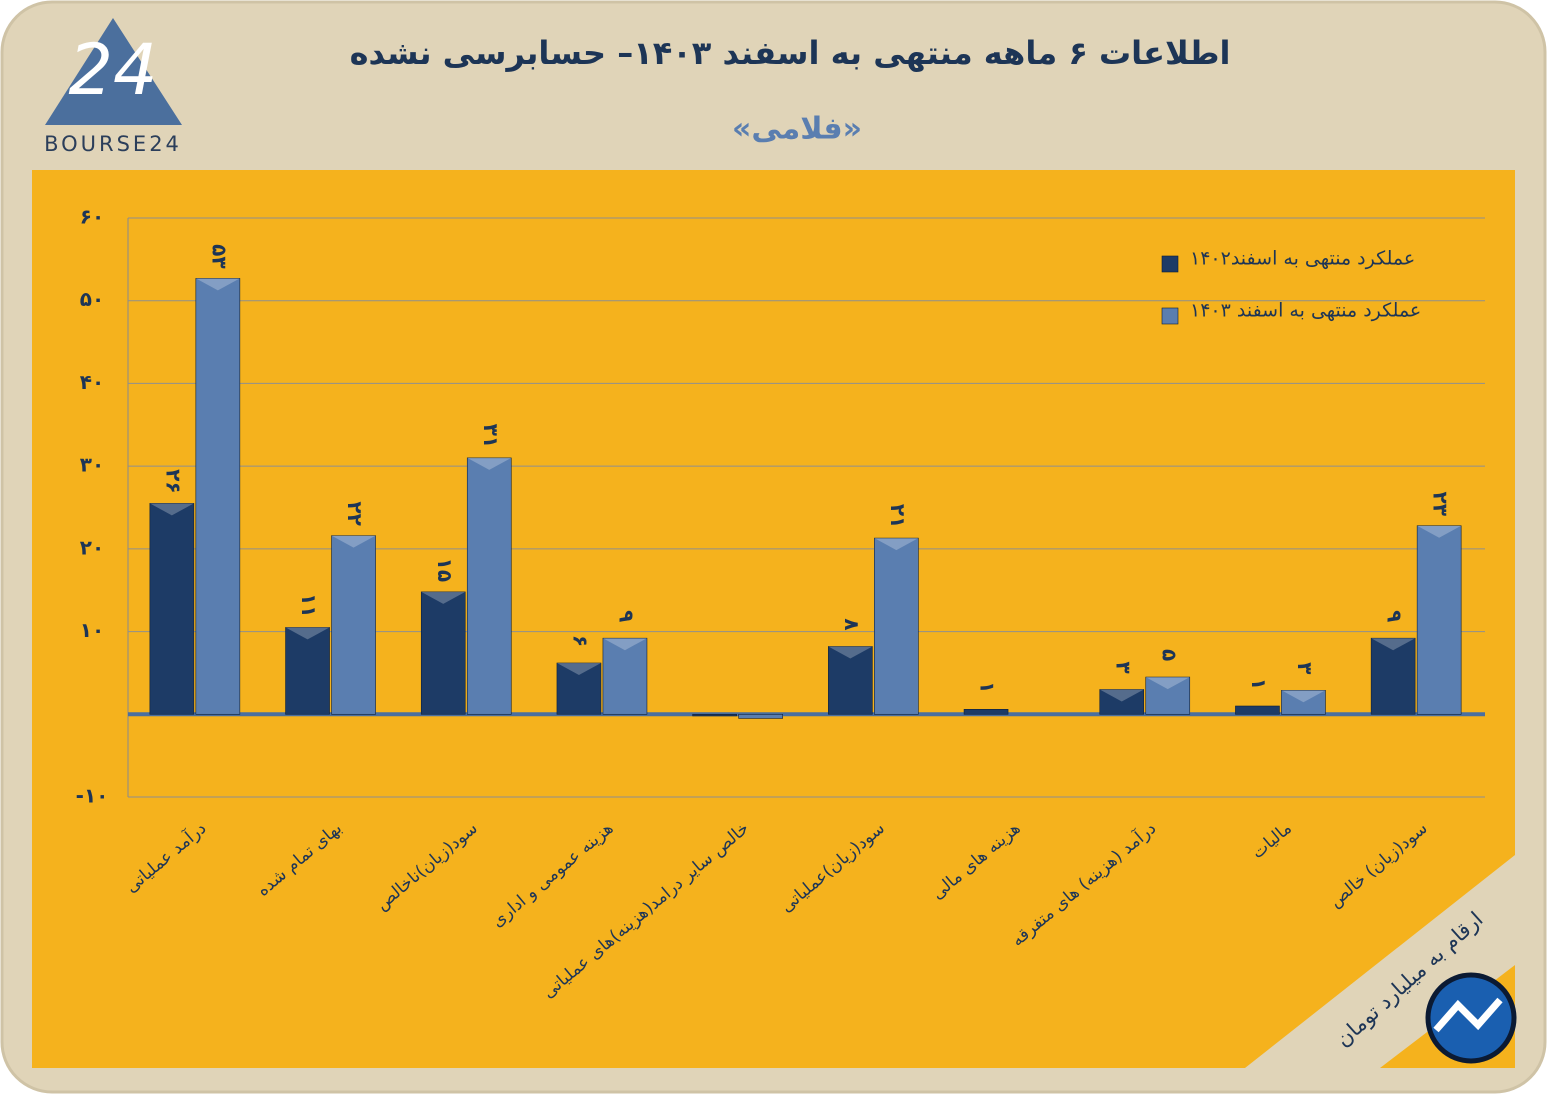 Image resolution: width=1547 pixels, height=1094 pixels. I want to click on value-label: ۲۳, so click(1441, 503).